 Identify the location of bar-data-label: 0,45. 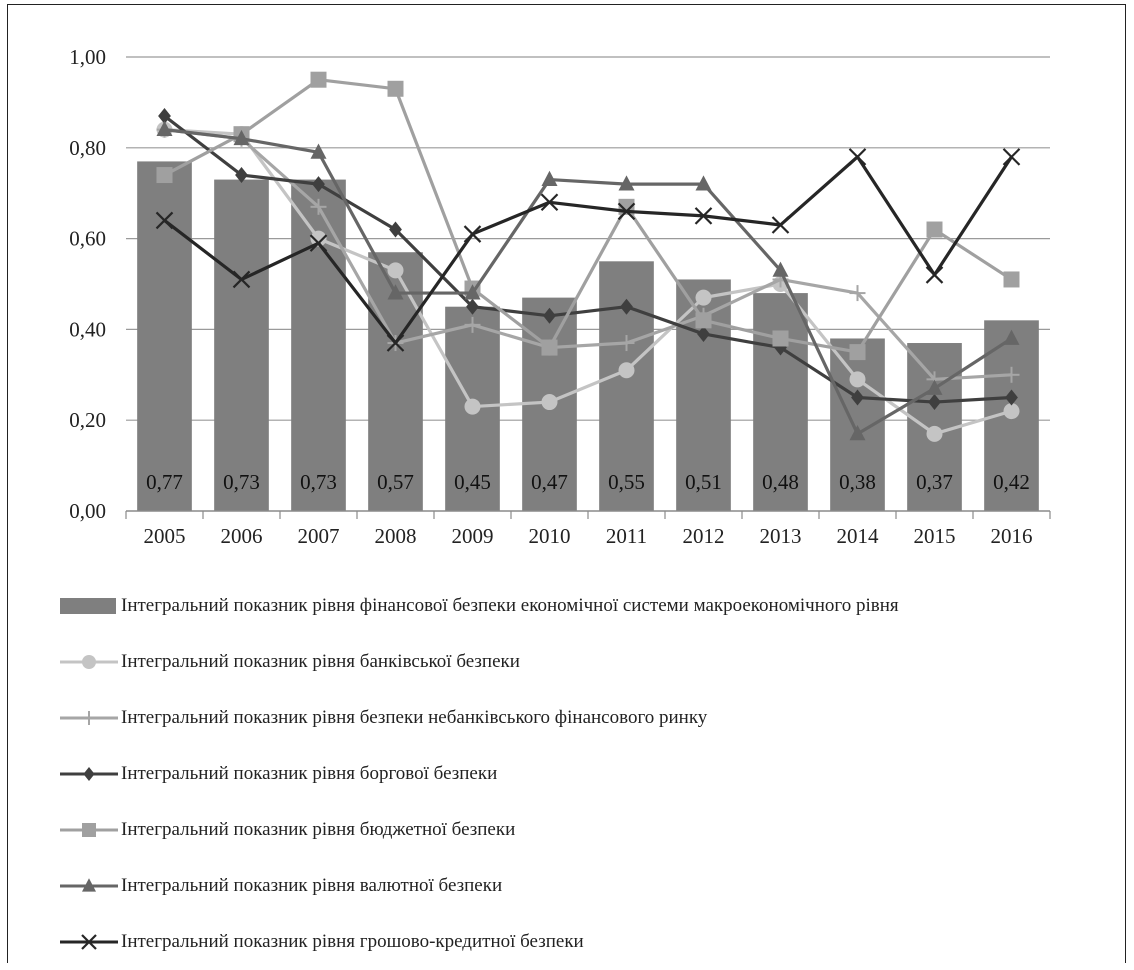
(472, 482).